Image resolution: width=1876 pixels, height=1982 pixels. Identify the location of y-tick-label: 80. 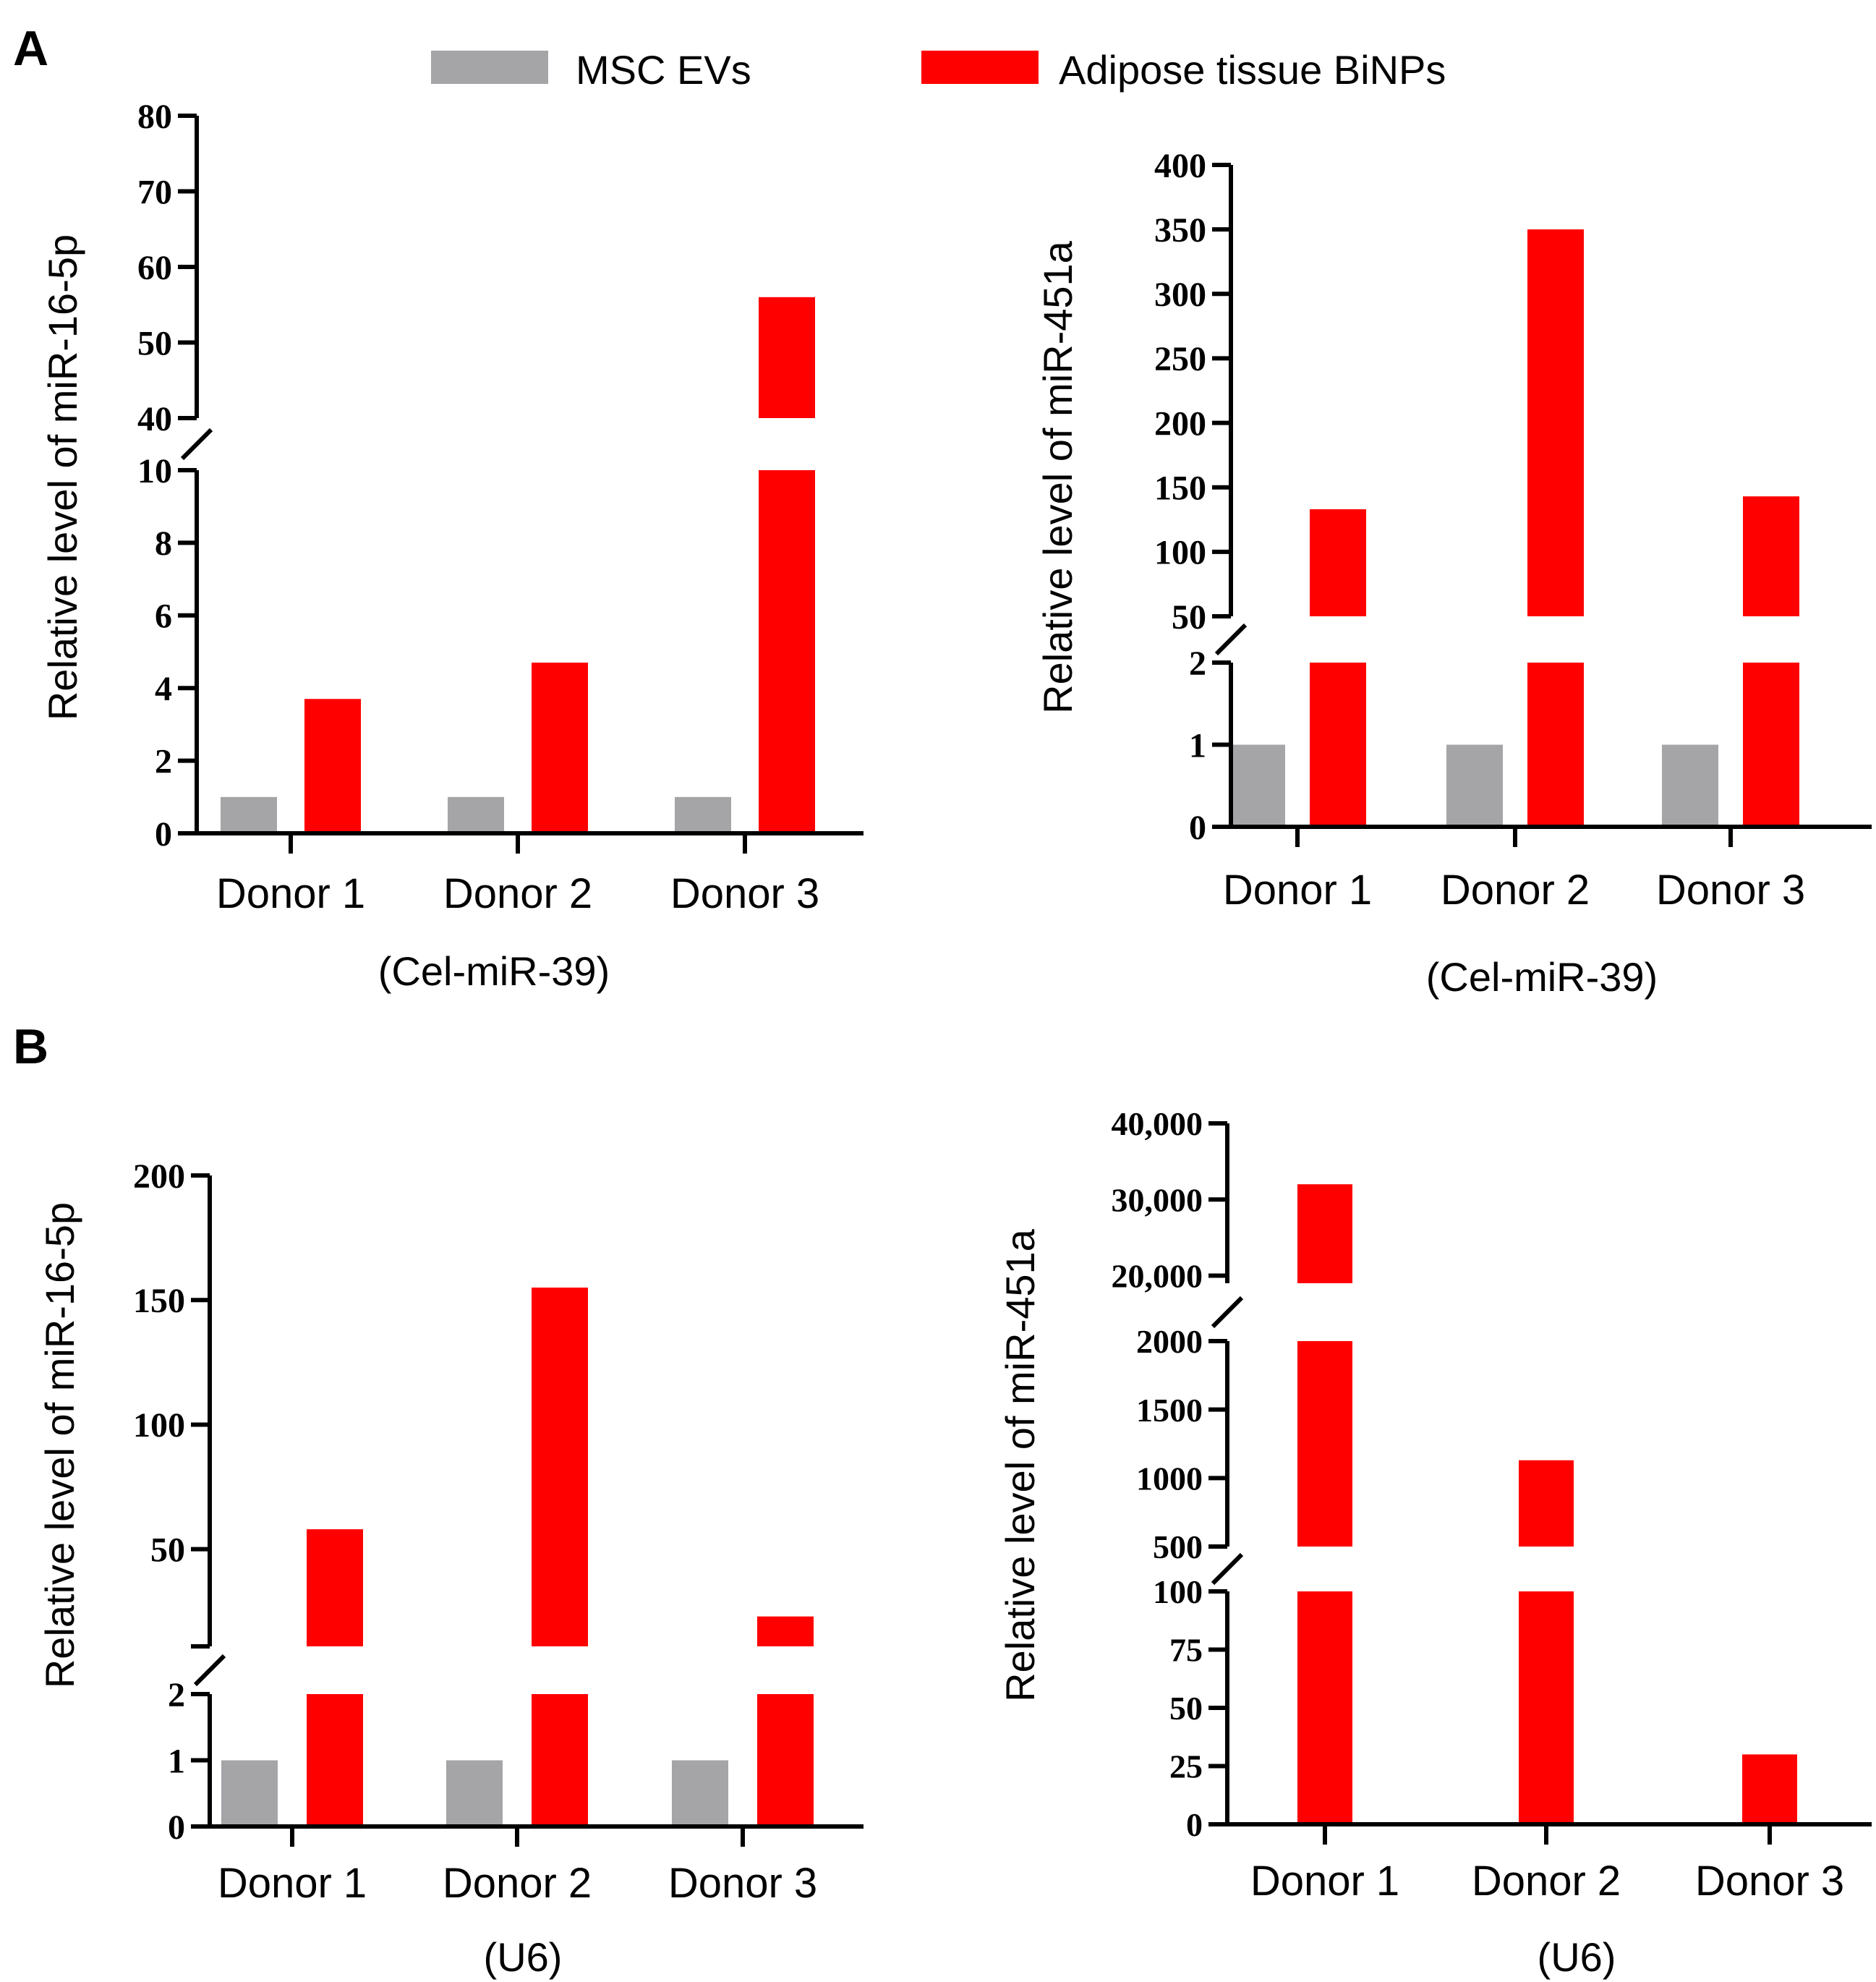
(154, 117).